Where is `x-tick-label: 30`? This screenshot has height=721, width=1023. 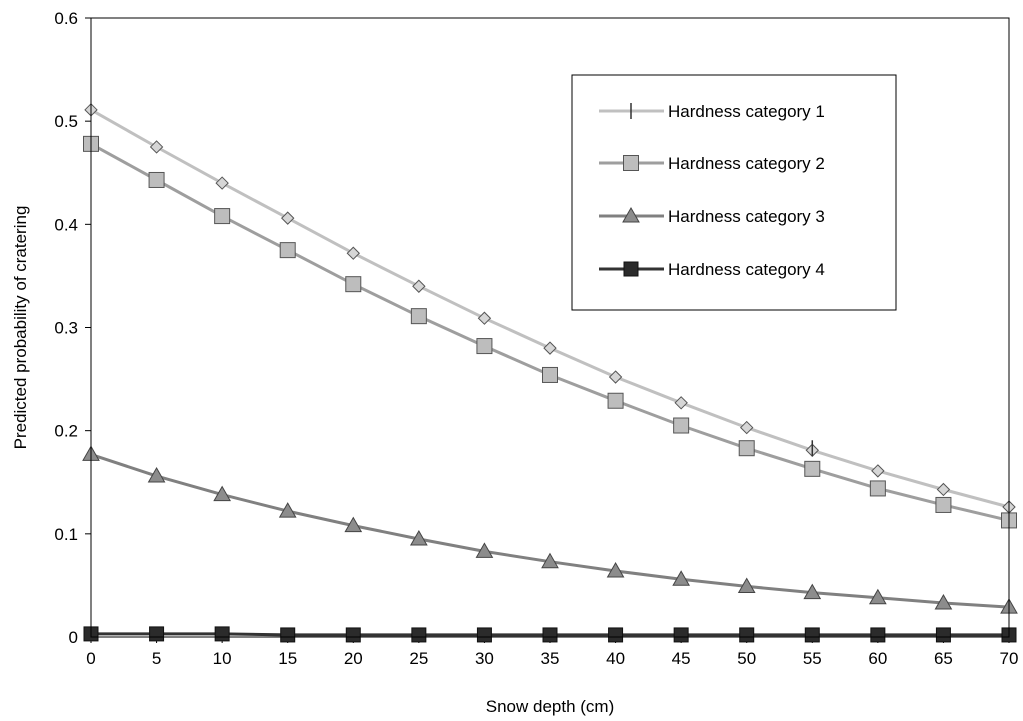 x-tick-label: 30 is located at coordinates (484, 658).